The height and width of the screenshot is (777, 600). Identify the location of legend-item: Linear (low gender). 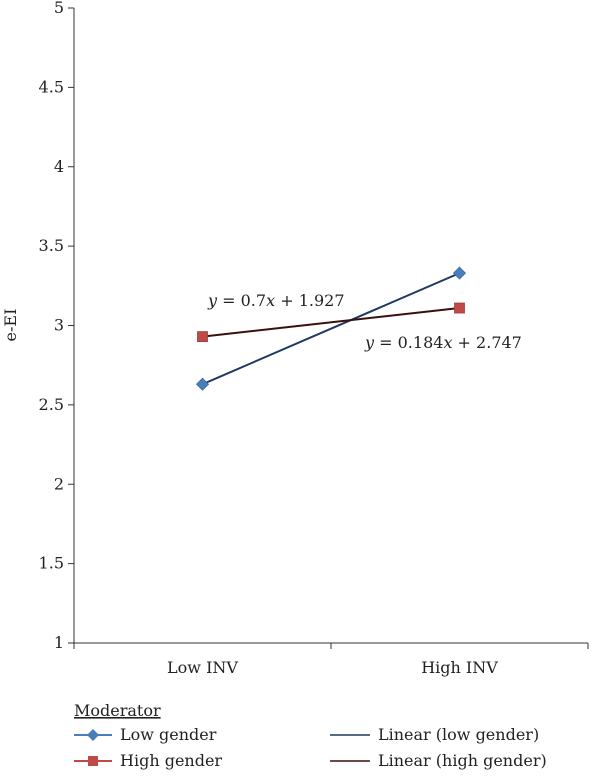
(434, 734).